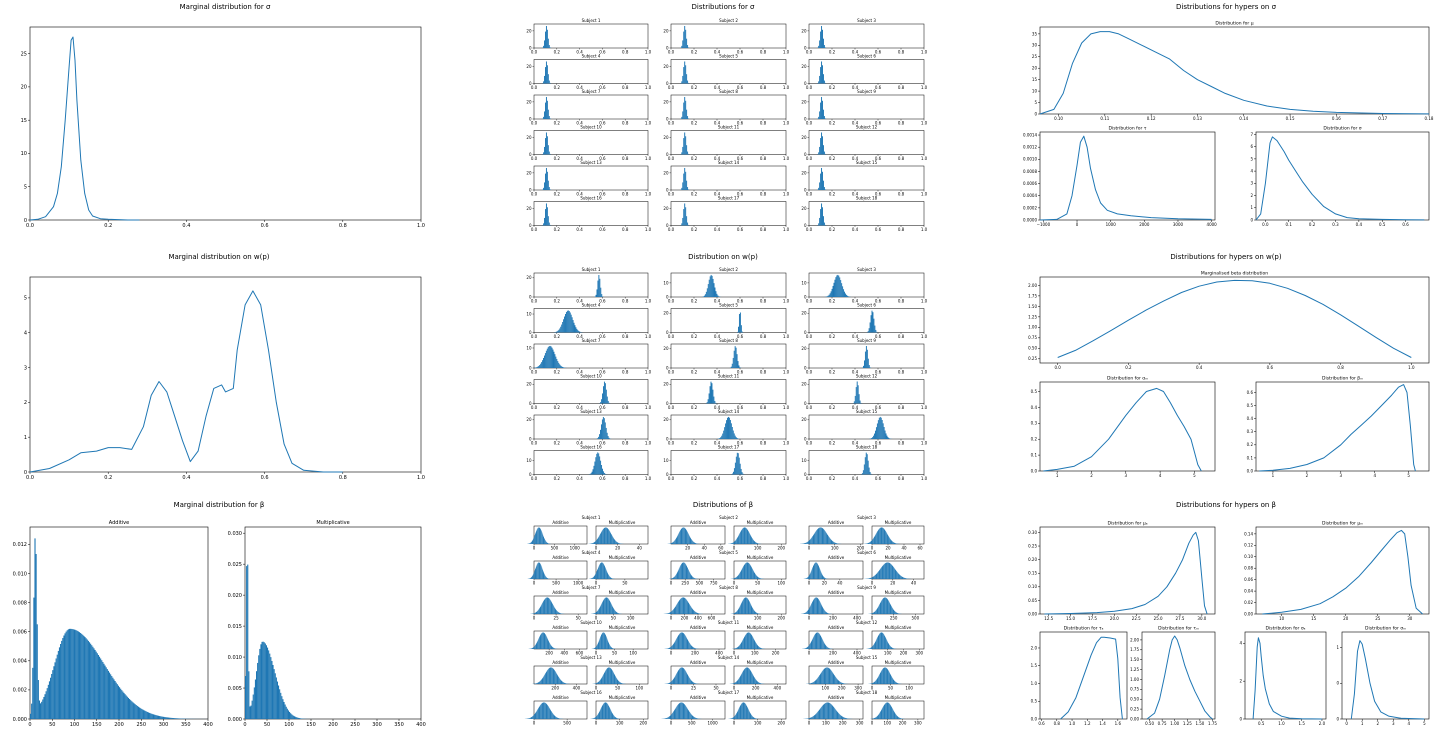 Image resolution: width=1451 pixels, height=738 pixels. I want to click on y-tick-label: 0.0, so click(1034, 718).